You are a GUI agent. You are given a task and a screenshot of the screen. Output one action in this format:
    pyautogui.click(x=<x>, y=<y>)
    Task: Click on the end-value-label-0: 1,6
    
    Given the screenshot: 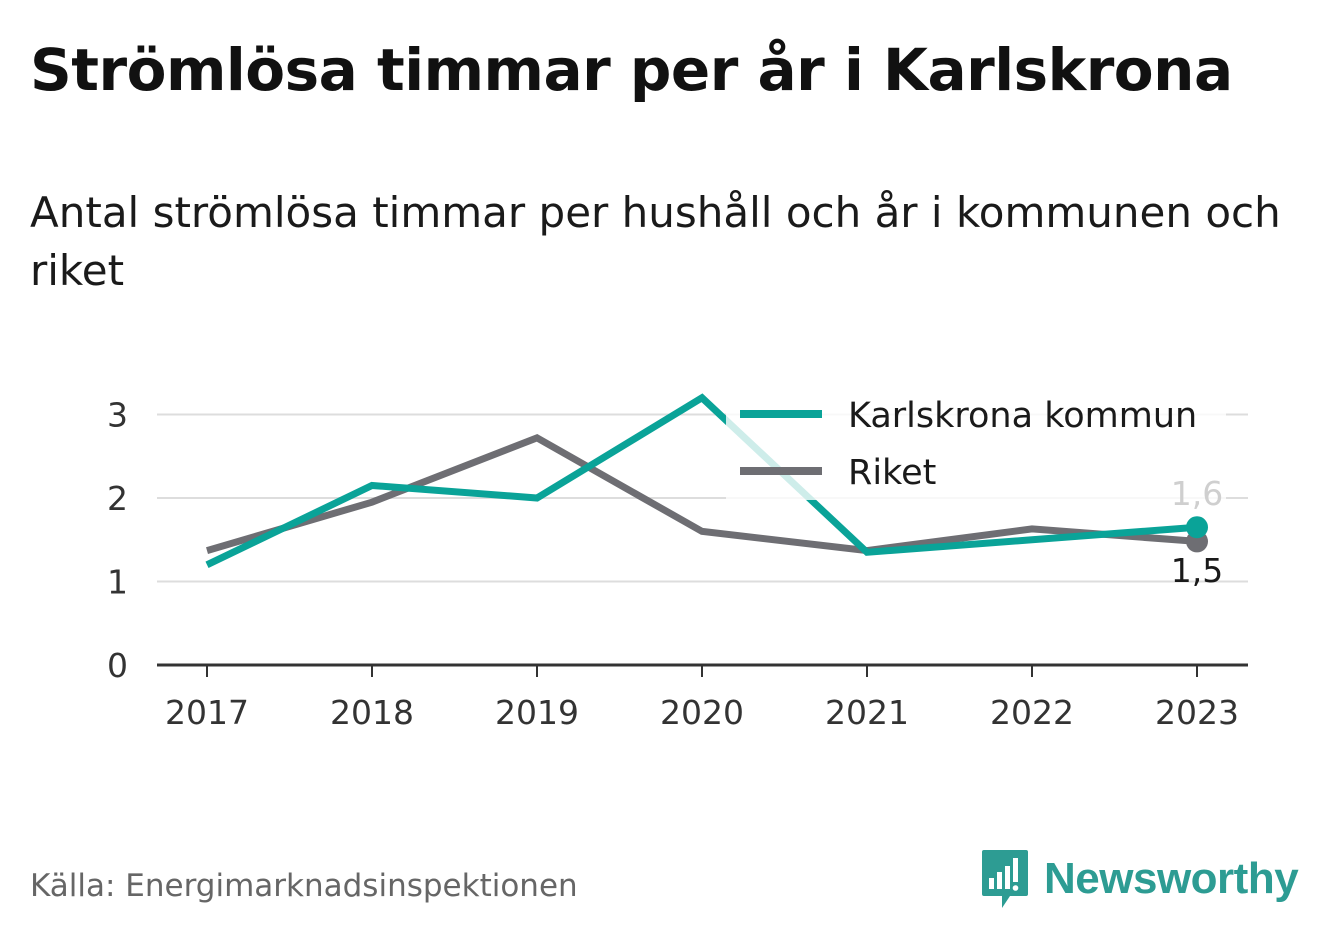 What is the action you would take?
    pyautogui.click(x=1197, y=493)
    